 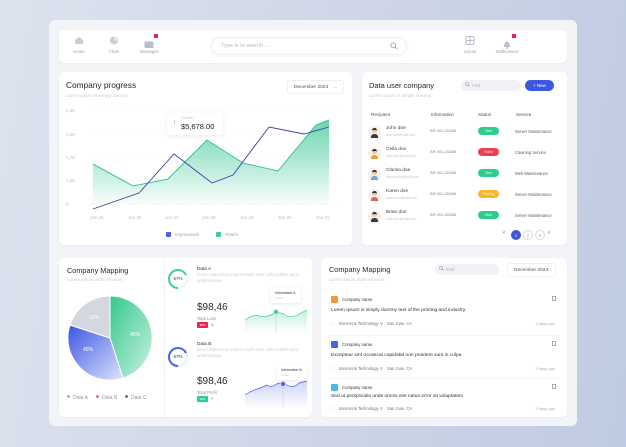 What do you see at coordinates (206, 318) in the screenshot?
I see `data-a-amount-label: Total Loss` at bounding box center [206, 318].